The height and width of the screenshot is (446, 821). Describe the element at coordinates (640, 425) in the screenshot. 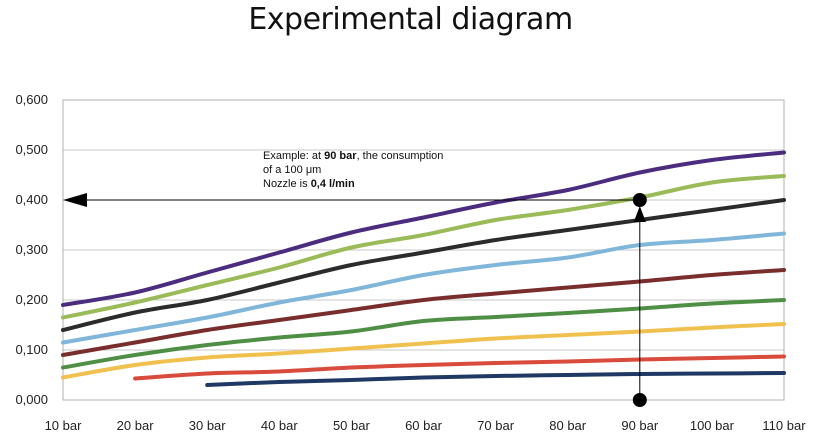

I see `x-tick-label: 90 bar` at that location.